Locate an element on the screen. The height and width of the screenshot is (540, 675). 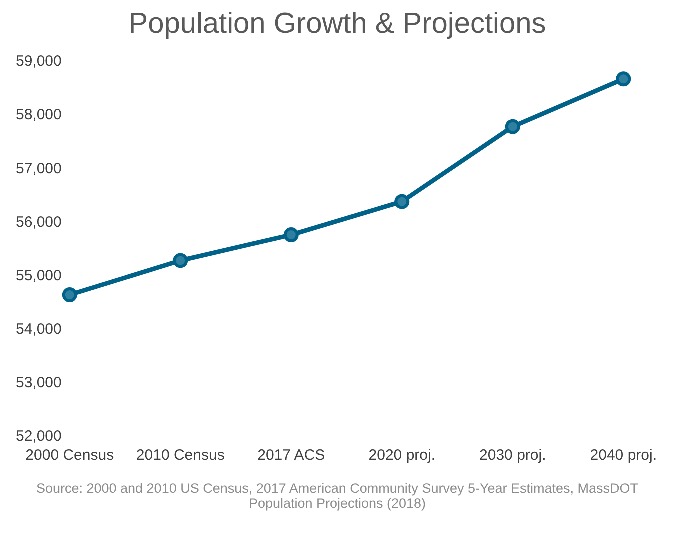
y-tick-label: 55,000 is located at coordinates (39, 275).